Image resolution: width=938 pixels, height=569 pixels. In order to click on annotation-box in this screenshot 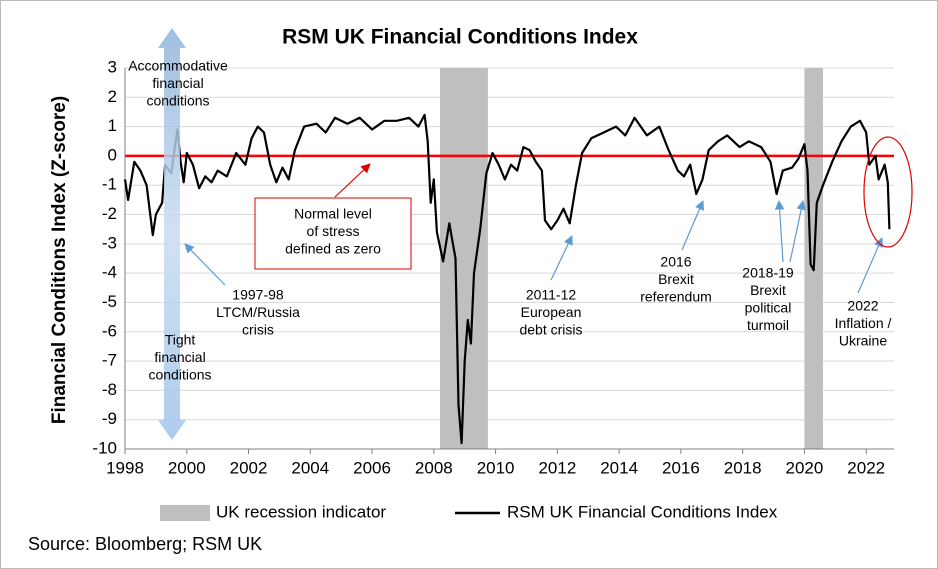, I will do `click(333, 233)`.